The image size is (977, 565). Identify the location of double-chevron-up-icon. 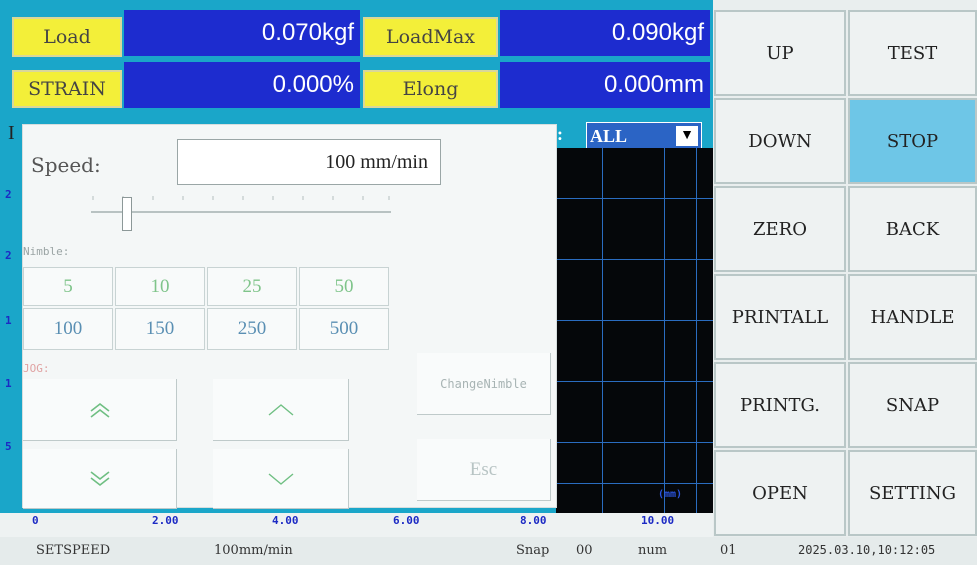
(99, 410).